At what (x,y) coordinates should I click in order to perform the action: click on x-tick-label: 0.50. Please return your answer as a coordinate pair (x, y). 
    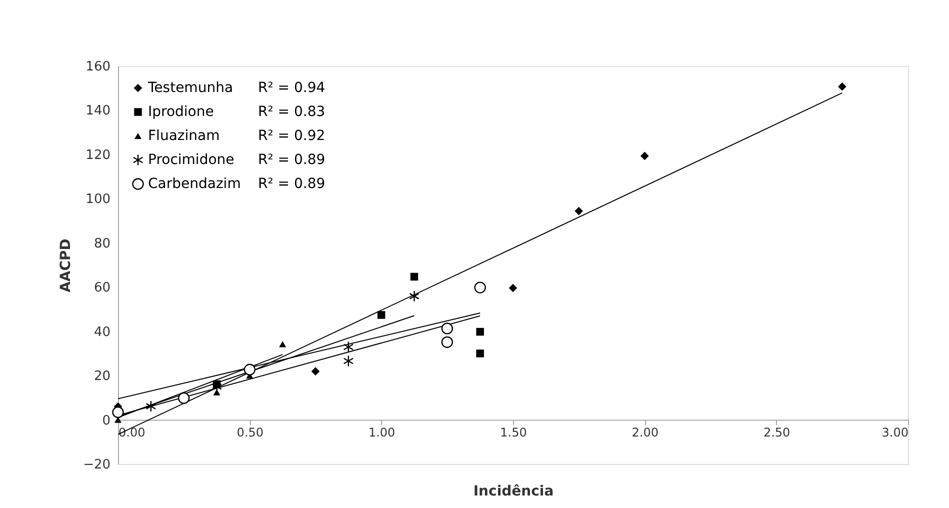
    Looking at the image, I should click on (250, 432).